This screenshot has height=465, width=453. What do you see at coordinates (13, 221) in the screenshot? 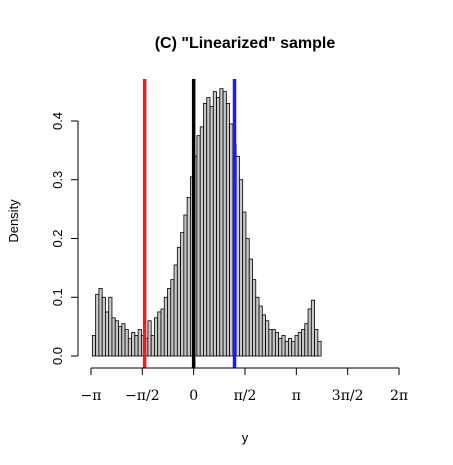
I see `y-axis-label: Density` at bounding box center [13, 221].